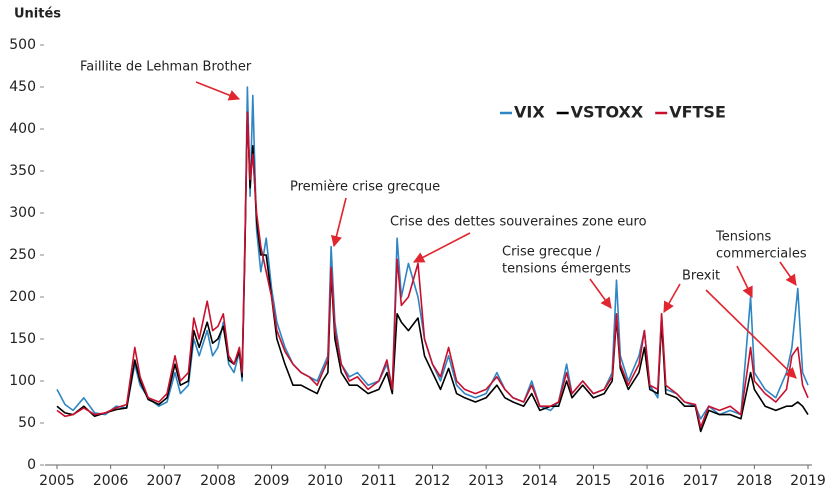 The height and width of the screenshot is (493, 838). Describe the element at coordinates (22, 171) in the screenshot. I see `y-tick-label: 350` at that location.